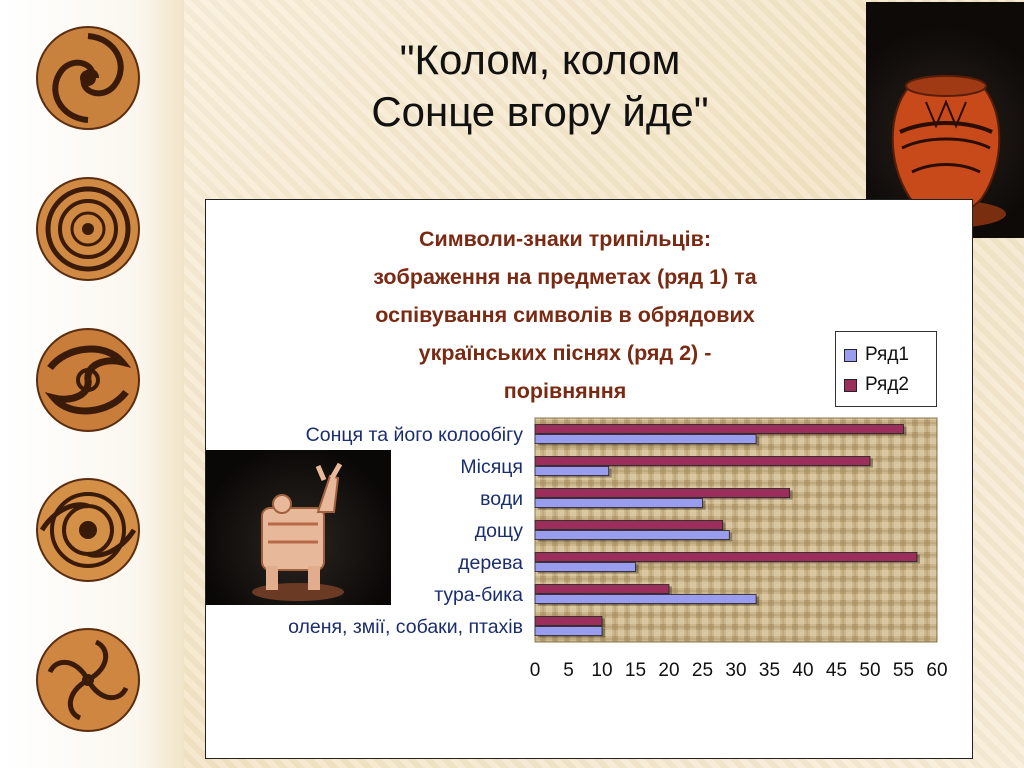 The image size is (1024, 768). I want to click on x-tick-label: 45, so click(836, 670).